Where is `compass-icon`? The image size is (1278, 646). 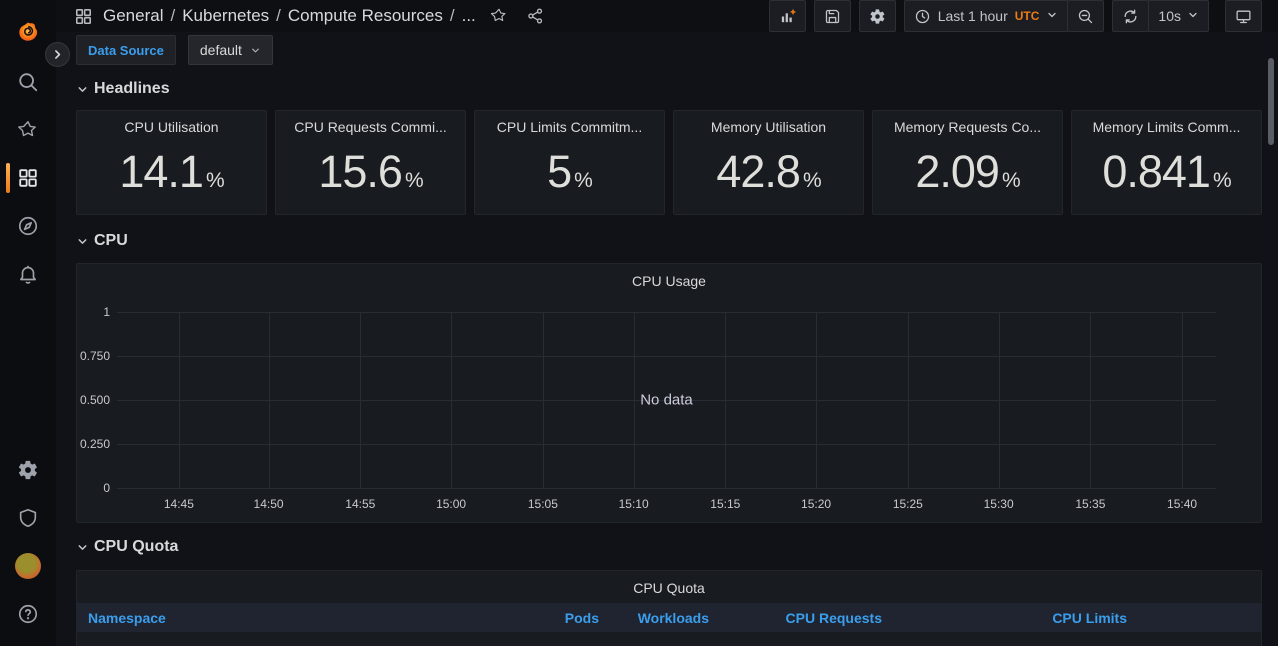
compass-icon is located at coordinates (28, 226).